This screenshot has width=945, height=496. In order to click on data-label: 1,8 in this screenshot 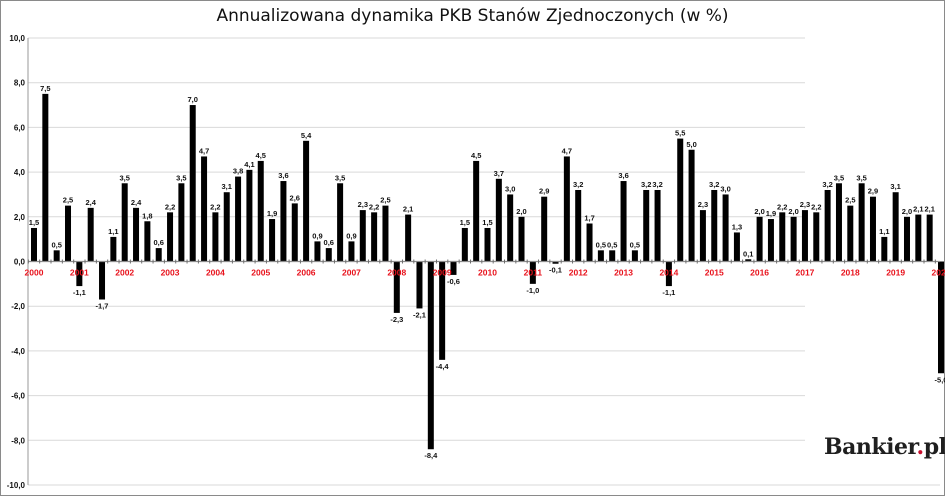, I will do `click(147, 215)`.